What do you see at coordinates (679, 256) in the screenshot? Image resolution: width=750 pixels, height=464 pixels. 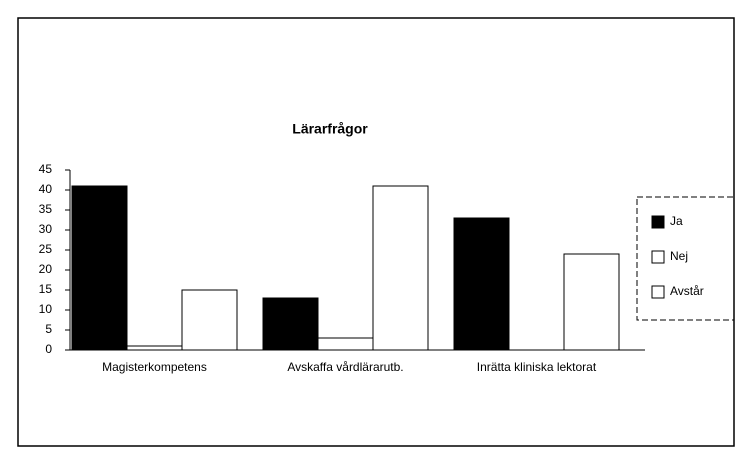 I see `legend-label: Nej` at bounding box center [679, 256].